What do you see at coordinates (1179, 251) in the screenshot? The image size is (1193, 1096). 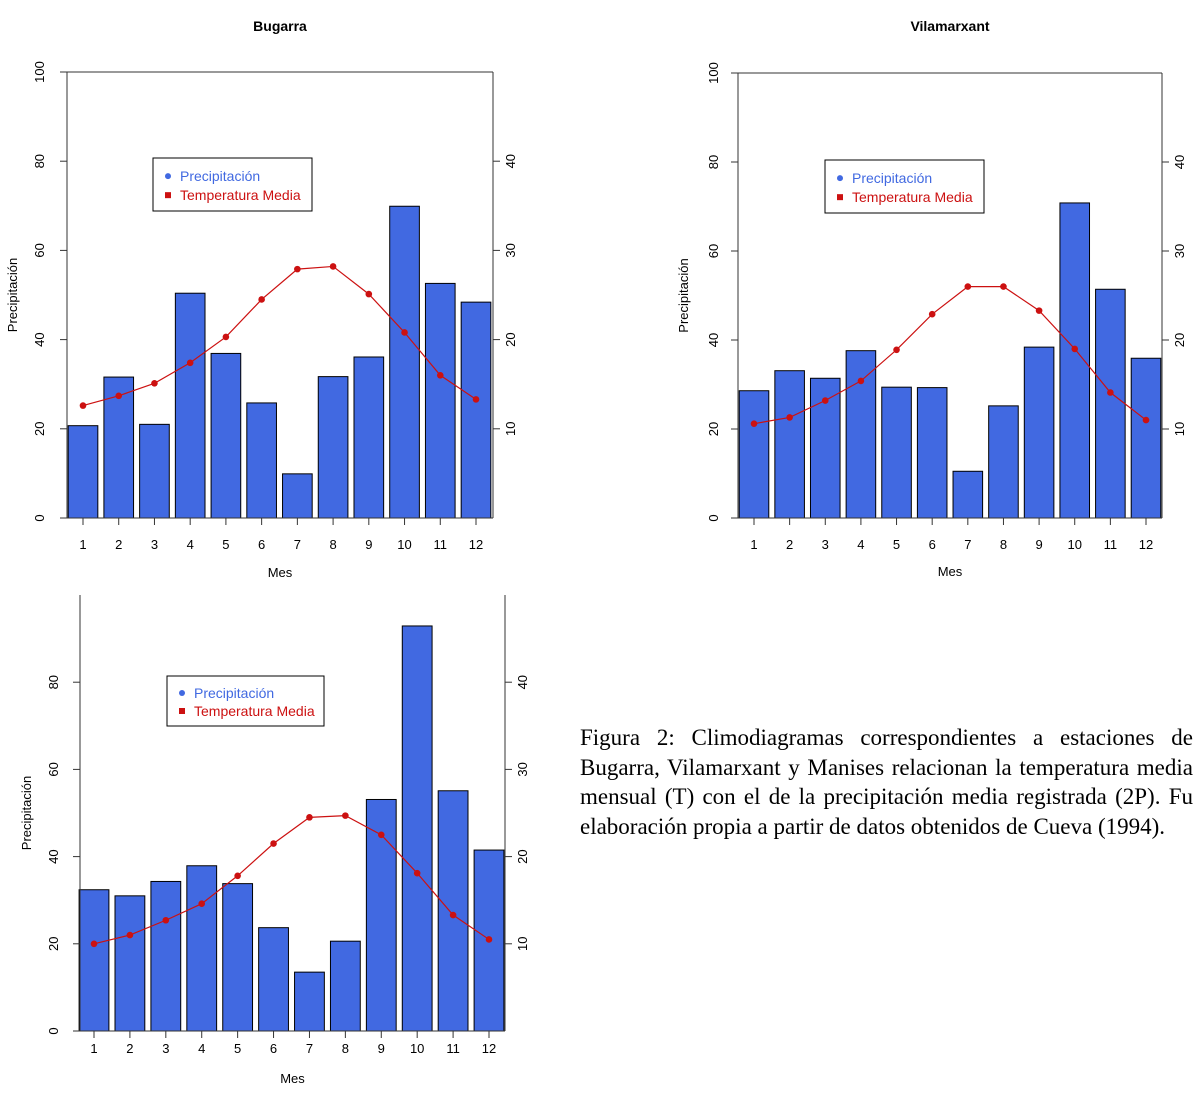 I see `y2-tick-label: 30` at bounding box center [1179, 251].